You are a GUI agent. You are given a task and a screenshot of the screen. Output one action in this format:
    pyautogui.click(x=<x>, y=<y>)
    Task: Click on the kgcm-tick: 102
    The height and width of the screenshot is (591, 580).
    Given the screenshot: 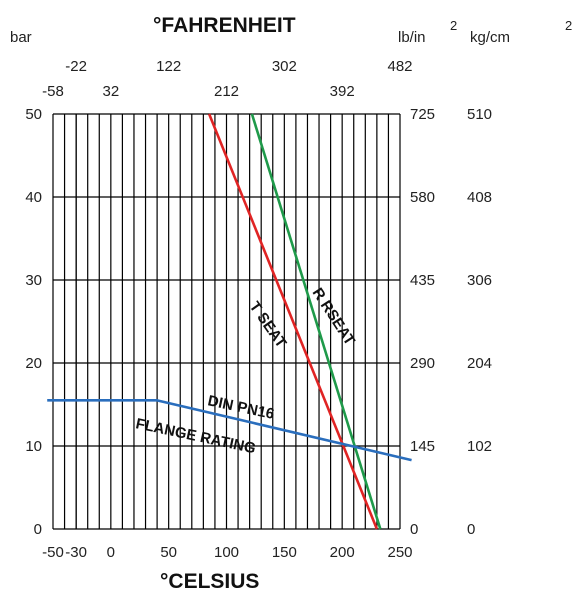 What is the action you would take?
    pyautogui.click(x=479, y=446)
    